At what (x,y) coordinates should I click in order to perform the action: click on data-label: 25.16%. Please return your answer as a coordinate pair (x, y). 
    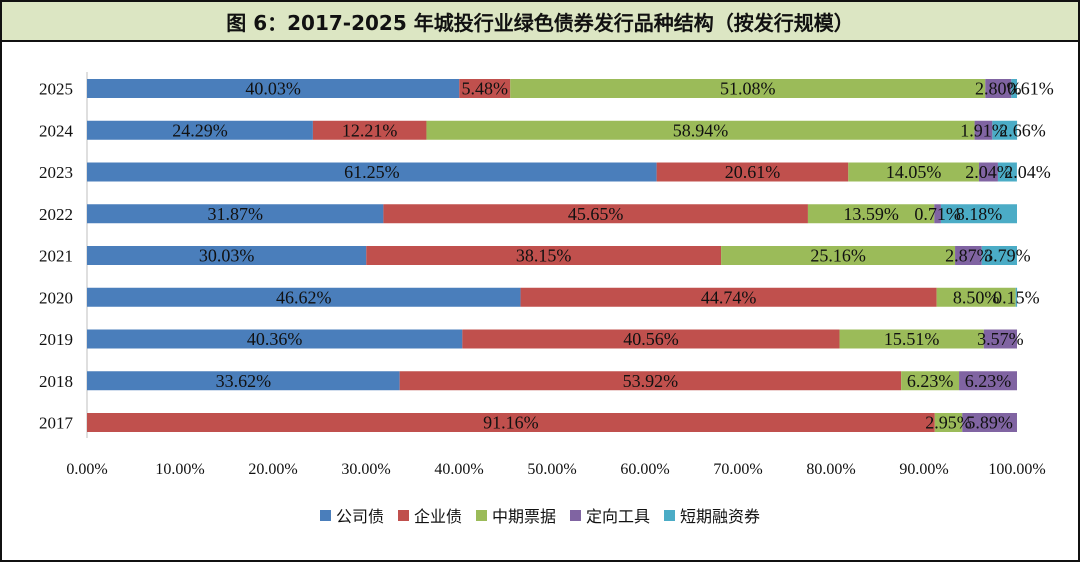
    Looking at the image, I should click on (838, 256).